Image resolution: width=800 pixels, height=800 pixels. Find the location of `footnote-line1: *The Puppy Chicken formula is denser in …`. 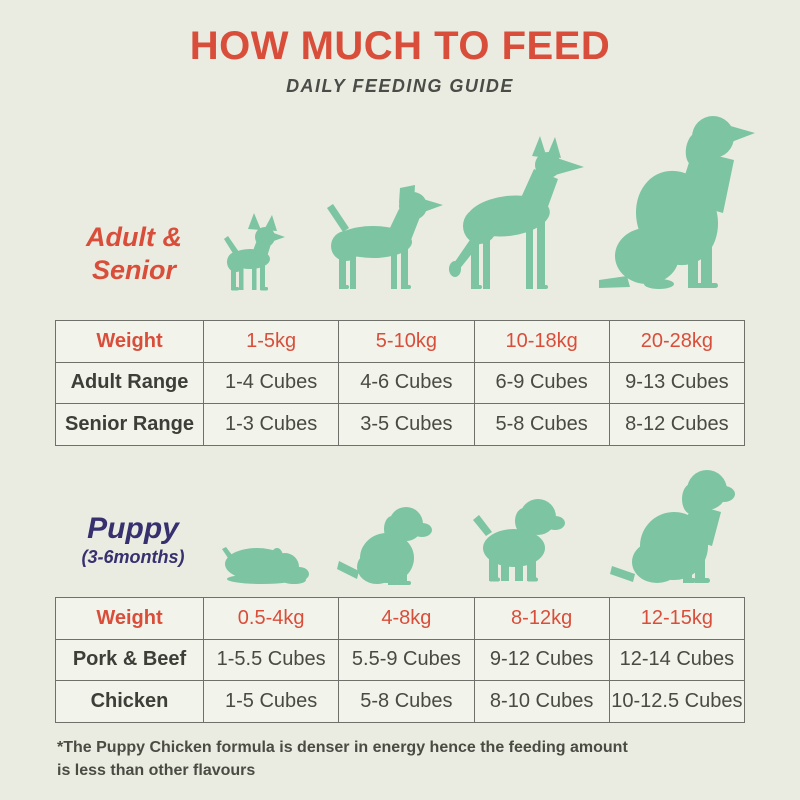

footnote-line1: *The Puppy Chicken formula is denser in … is located at coordinates (342, 747).